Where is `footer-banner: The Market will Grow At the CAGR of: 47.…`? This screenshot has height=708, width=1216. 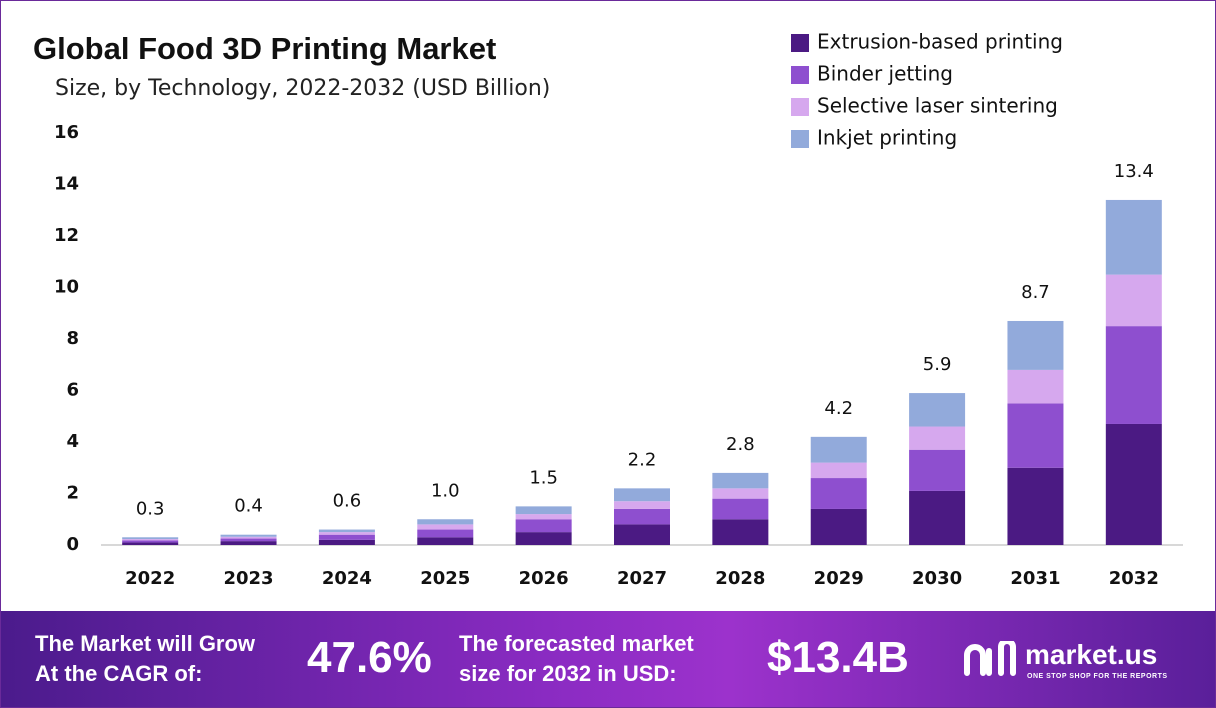 footer-banner: The Market will Grow At the CAGR of: 47.… is located at coordinates (608, 659).